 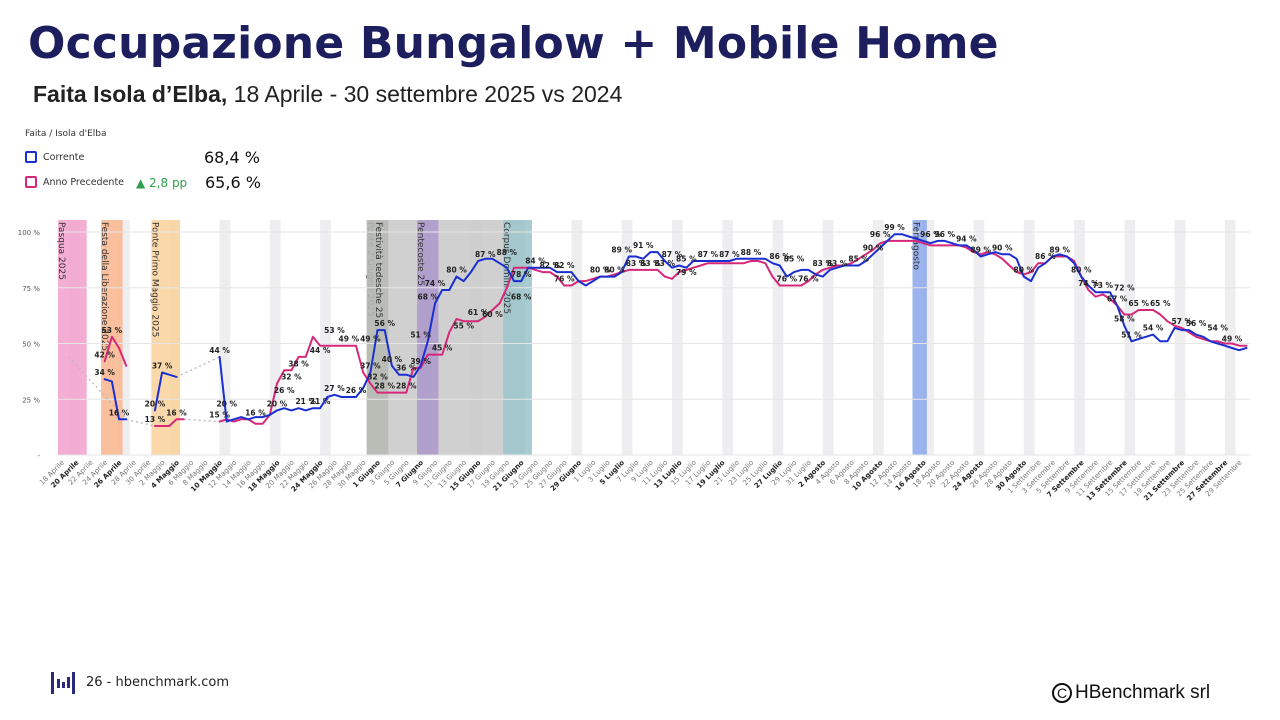 What do you see at coordinates (130, 94) in the screenshot?
I see `subtitle-location: Faita Isola d’Elba,` at bounding box center [130, 94].